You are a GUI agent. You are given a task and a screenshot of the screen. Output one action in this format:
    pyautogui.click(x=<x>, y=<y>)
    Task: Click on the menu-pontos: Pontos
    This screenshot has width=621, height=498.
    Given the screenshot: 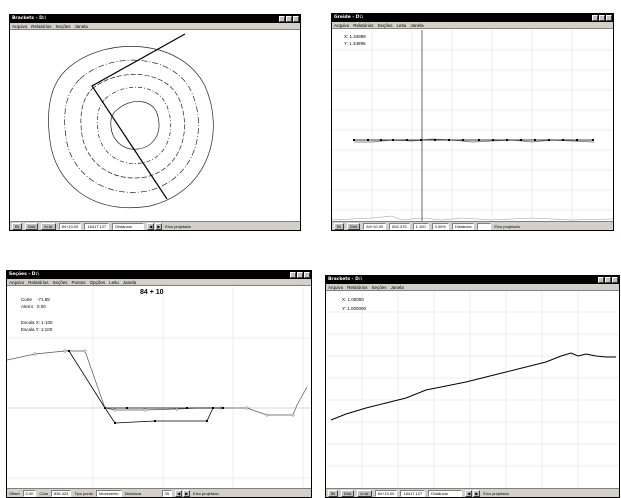 What is the action you would take?
    pyautogui.click(x=78, y=282)
    